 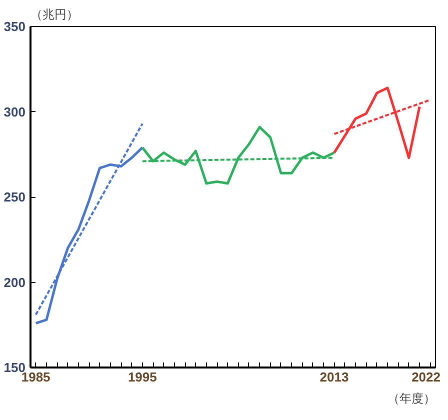 What do you see at coordinates (426, 377) in the screenshot?
I see `x-tick-label: 2022` at bounding box center [426, 377].